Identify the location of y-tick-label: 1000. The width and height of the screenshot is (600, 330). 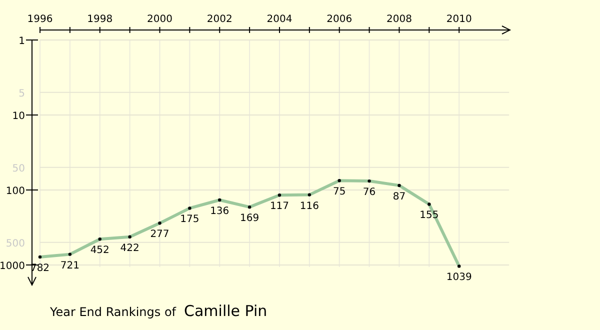
(12, 266).